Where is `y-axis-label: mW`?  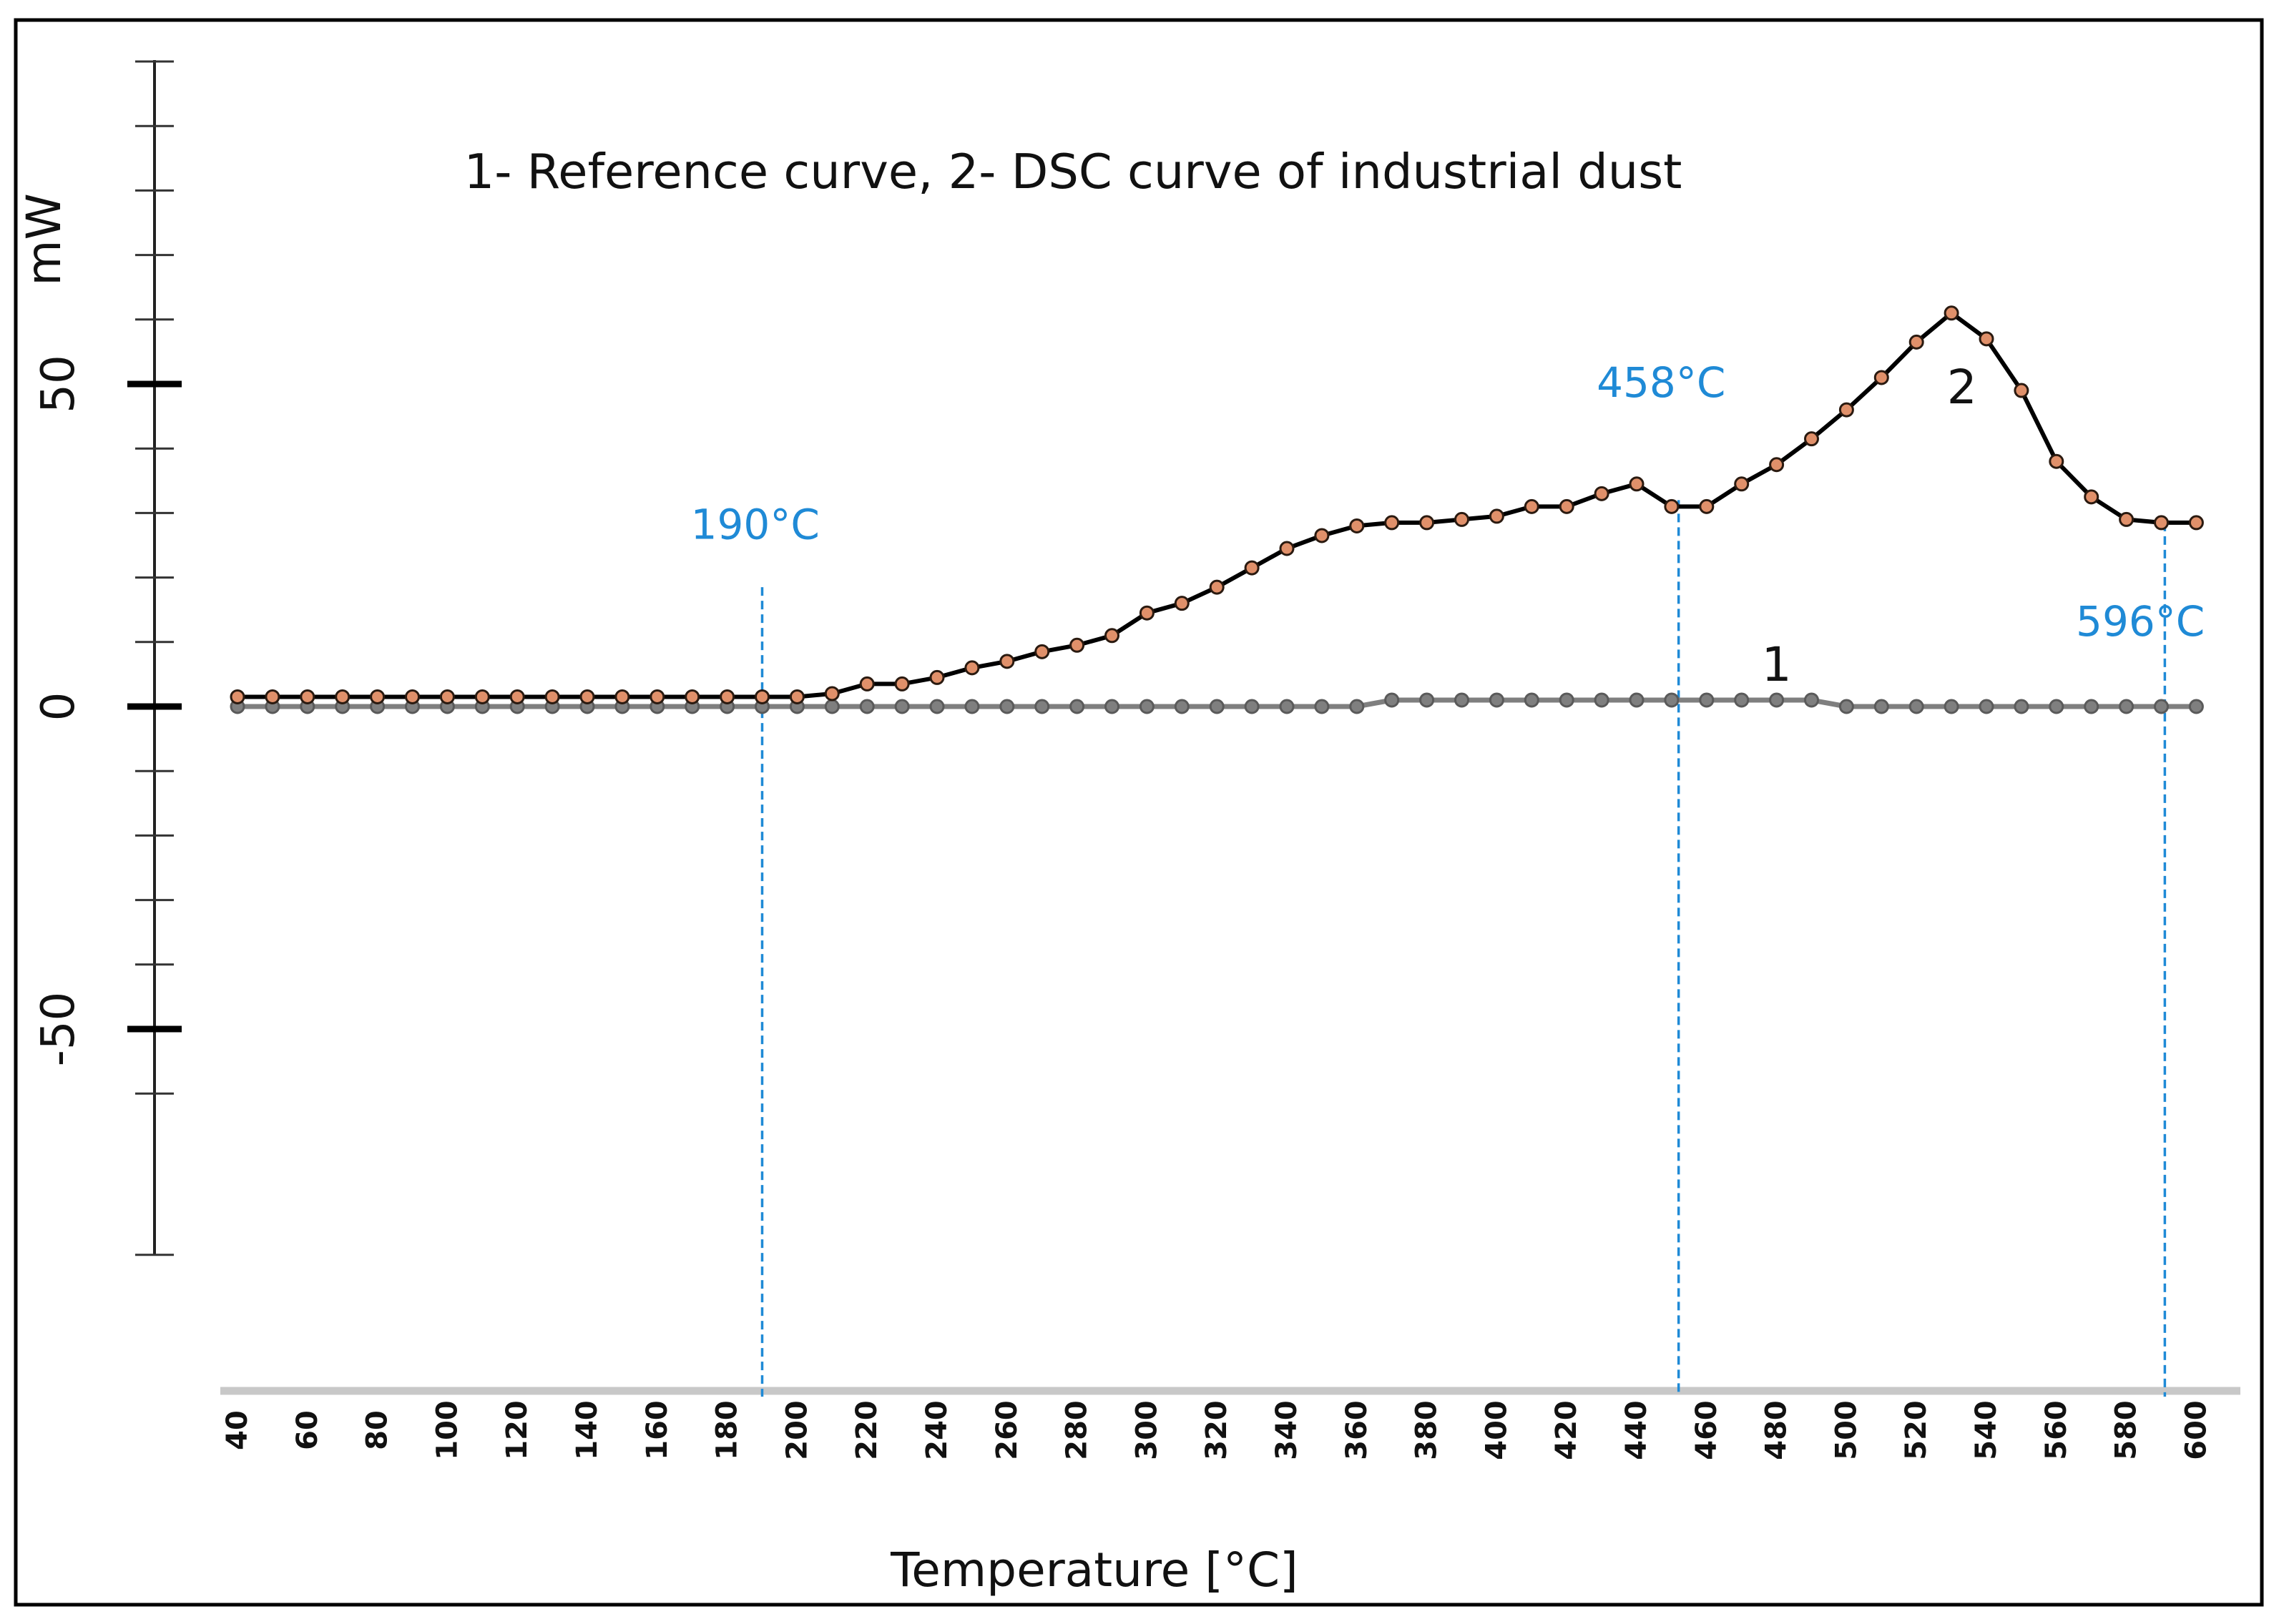
y-axis-label: mW is located at coordinates (44, 239).